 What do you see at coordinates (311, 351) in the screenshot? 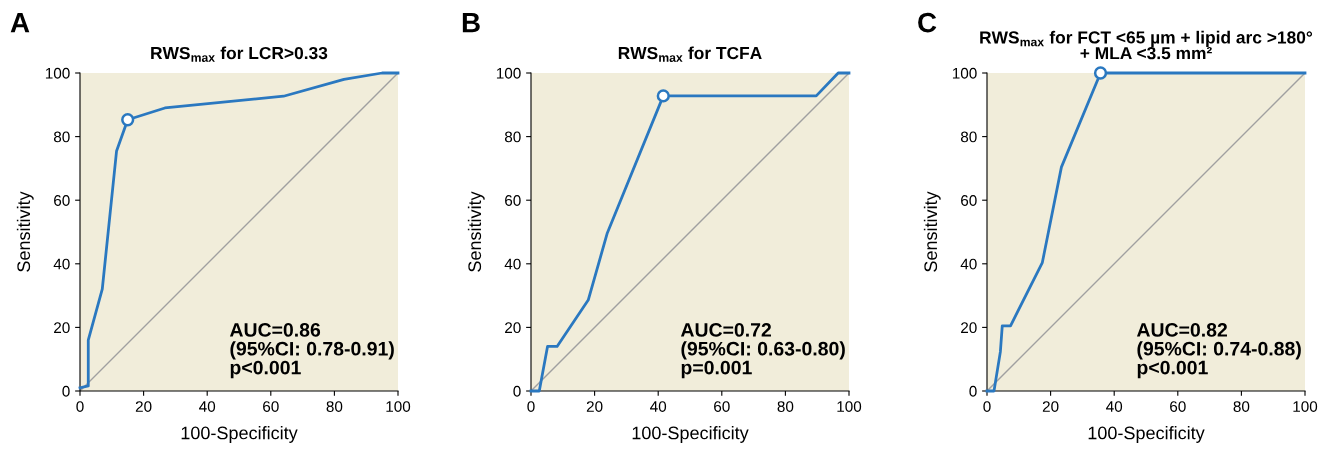
I see `annotation: AUC=0.86 (95%CI: 0.78-0.91) p<0.001` at bounding box center [311, 351].